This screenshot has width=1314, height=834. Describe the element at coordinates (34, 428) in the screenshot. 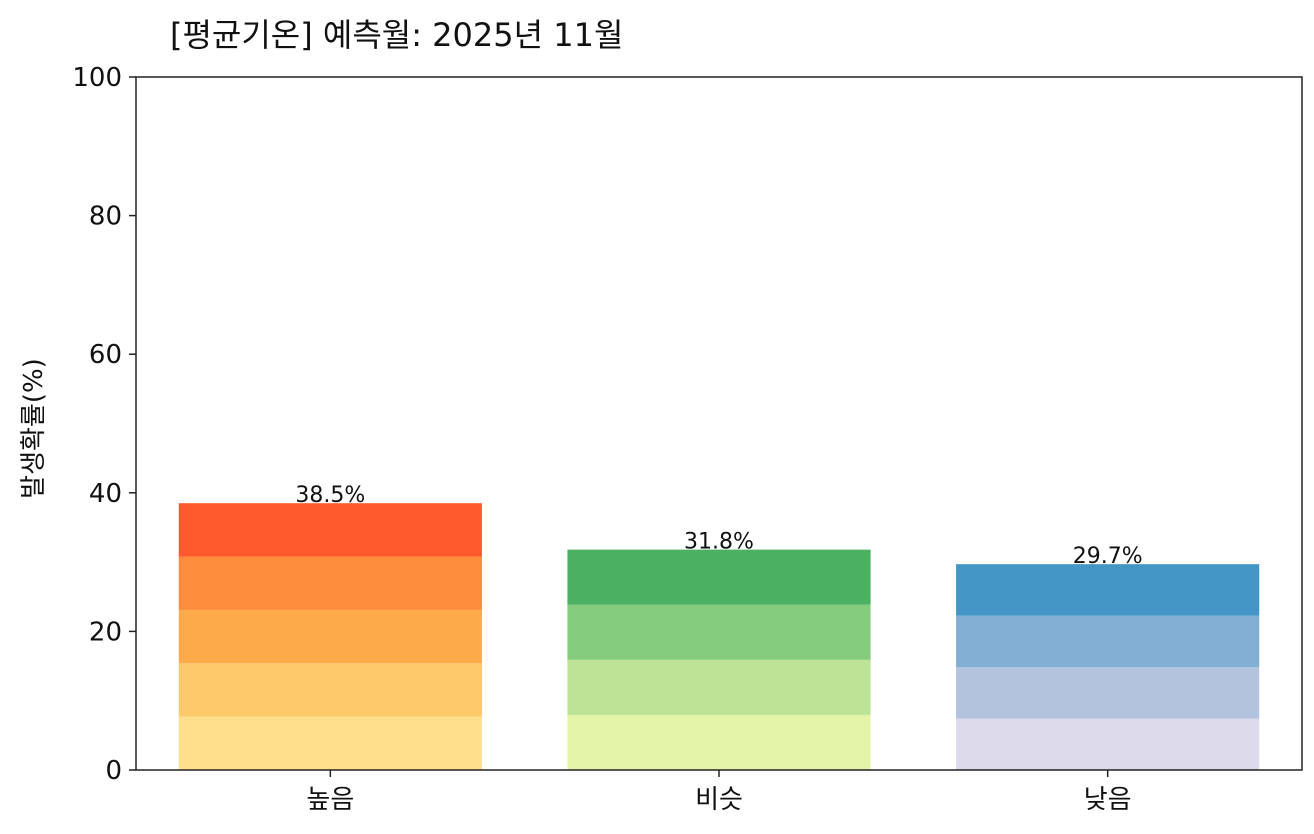

I see `y-axis-label: 발생확률(%)` at that location.